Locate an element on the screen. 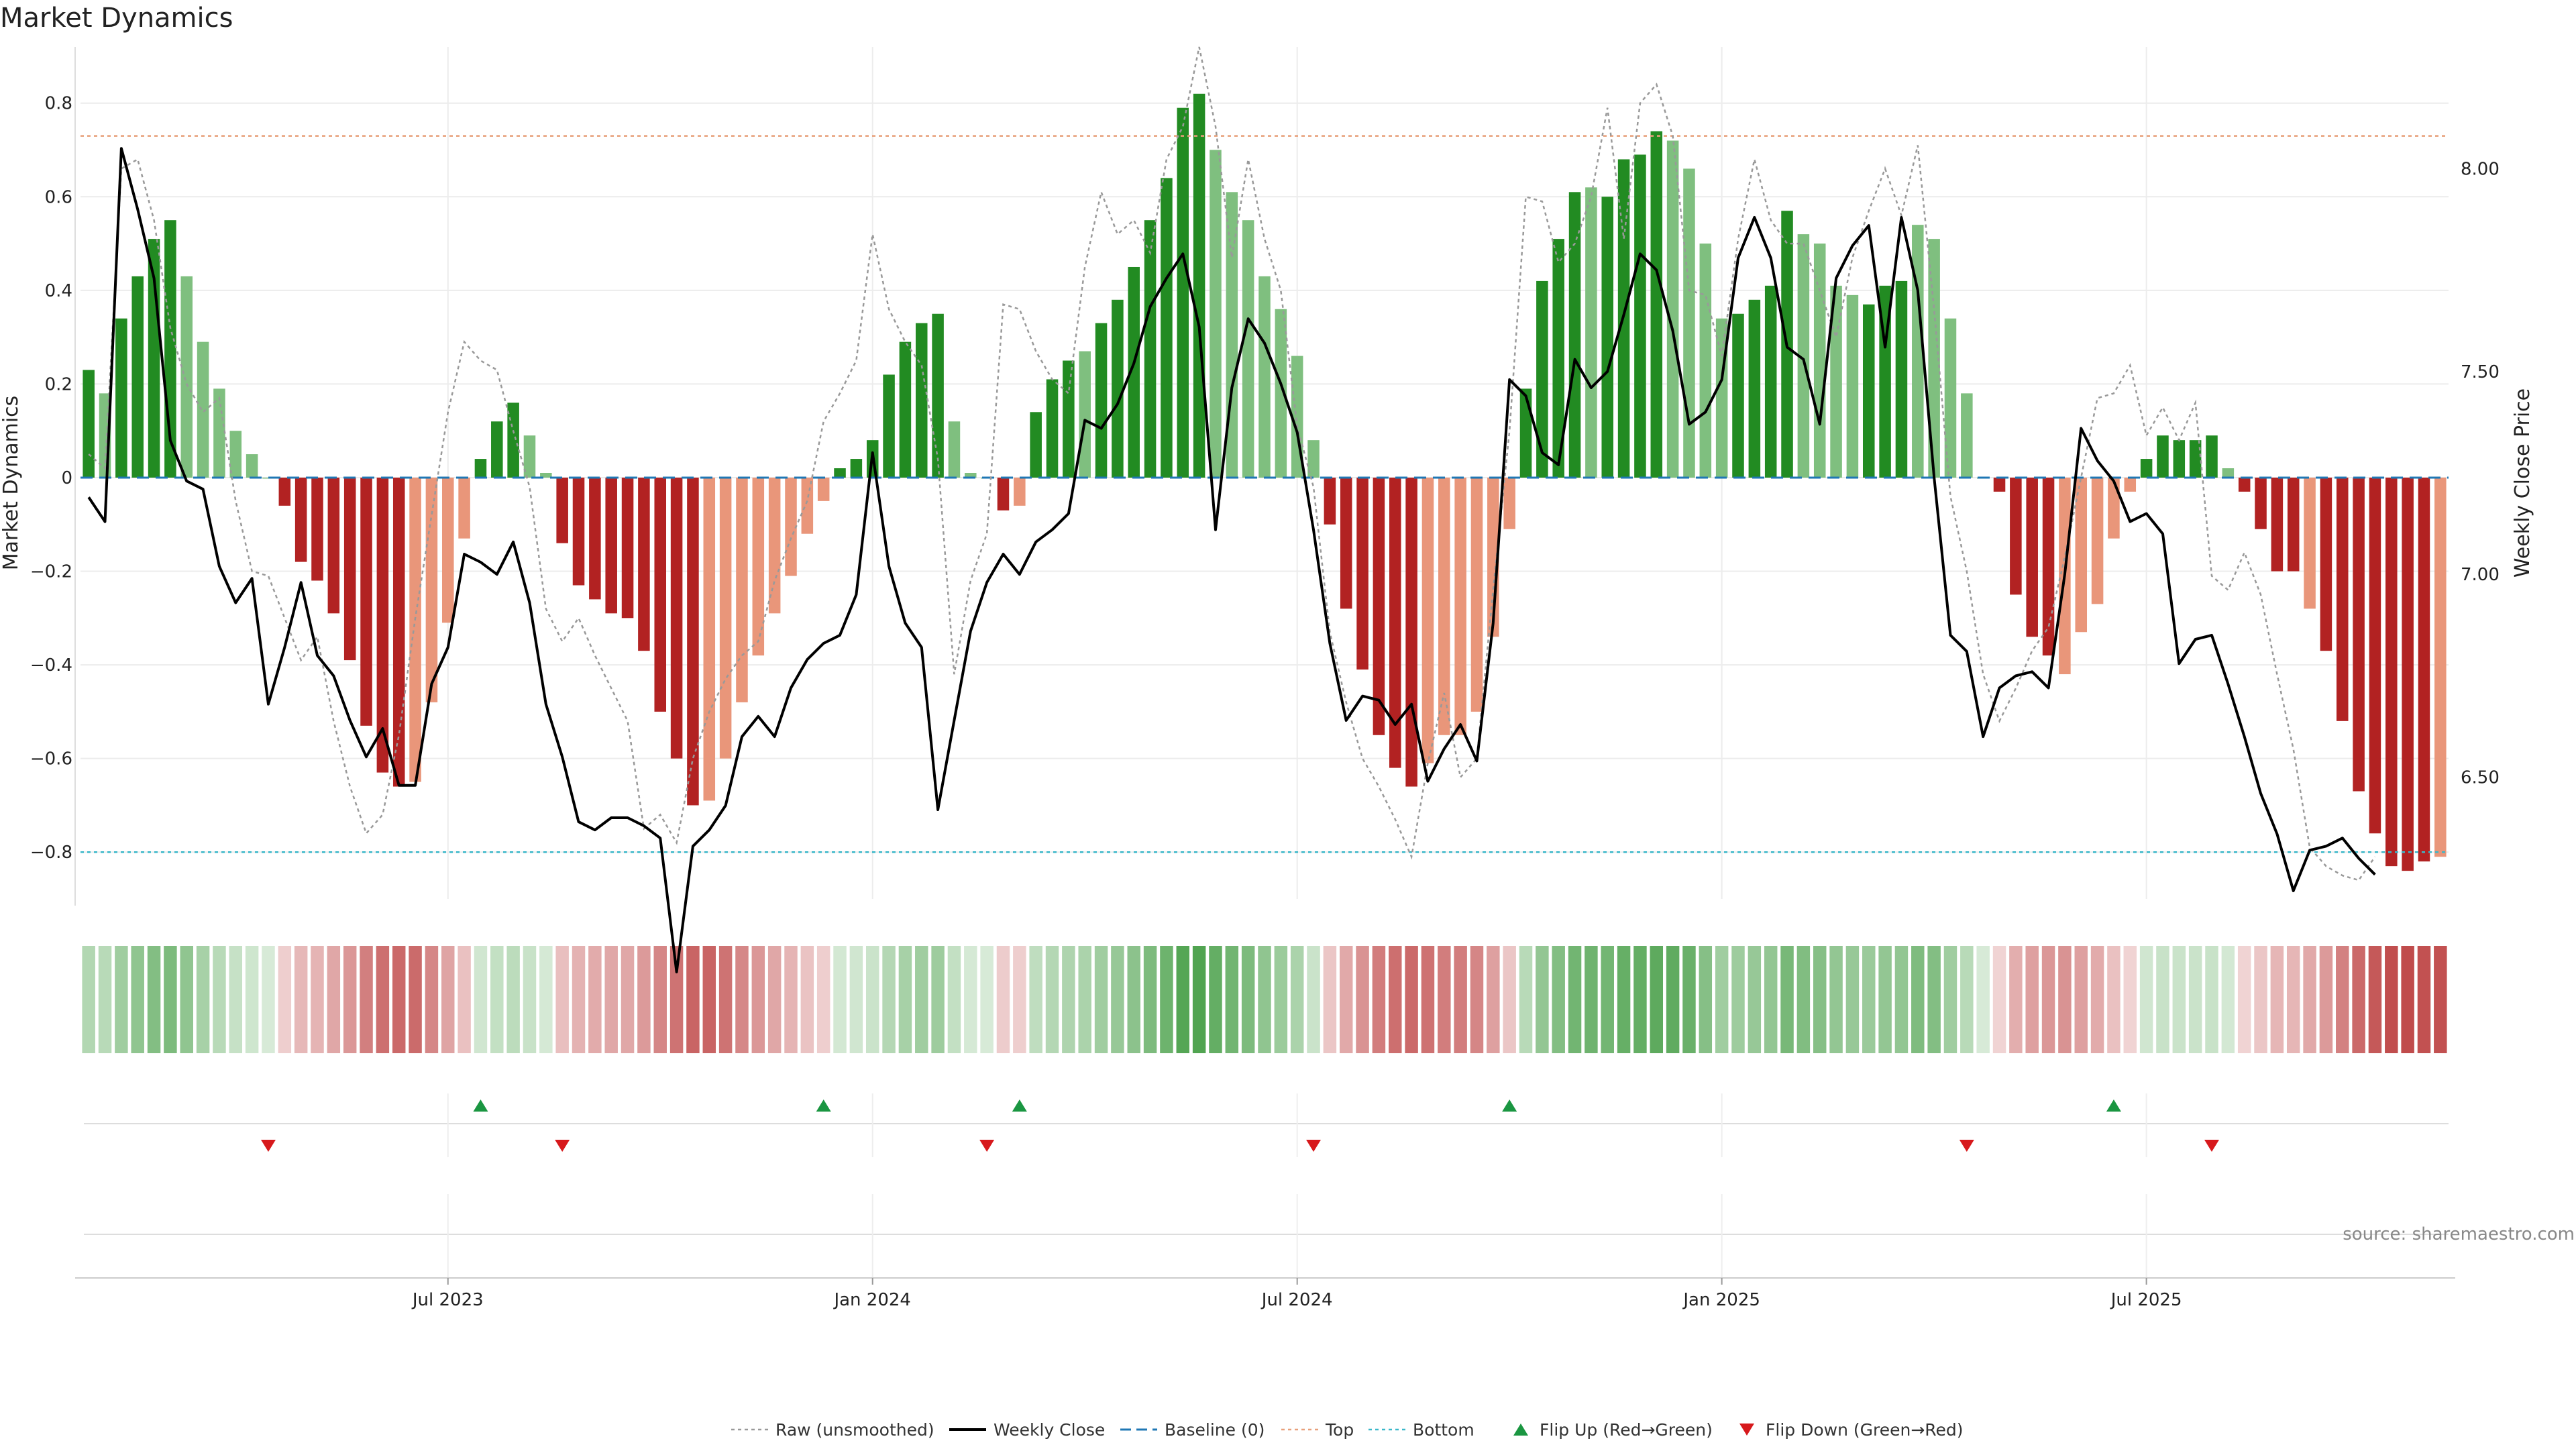 This screenshot has height=1449, width=2576. legend-label: Weekly Close is located at coordinates (1049, 1430).